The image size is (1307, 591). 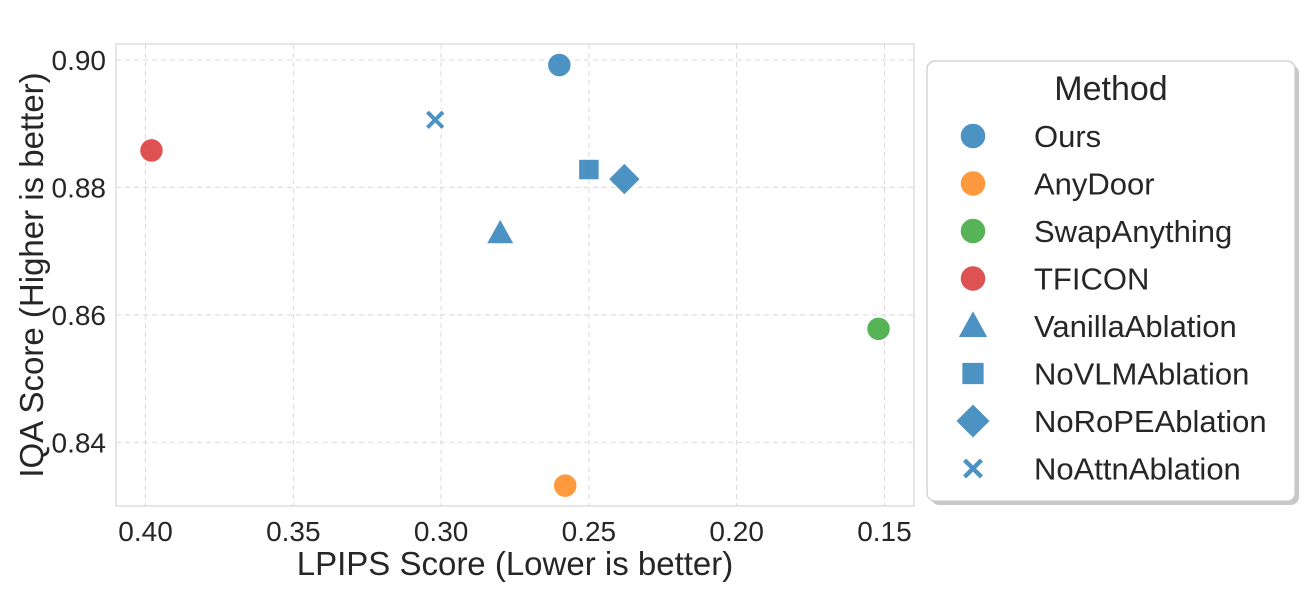 I want to click on legend-label-noattnablation: NoAttnAblation, so click(x=1137, y=469).